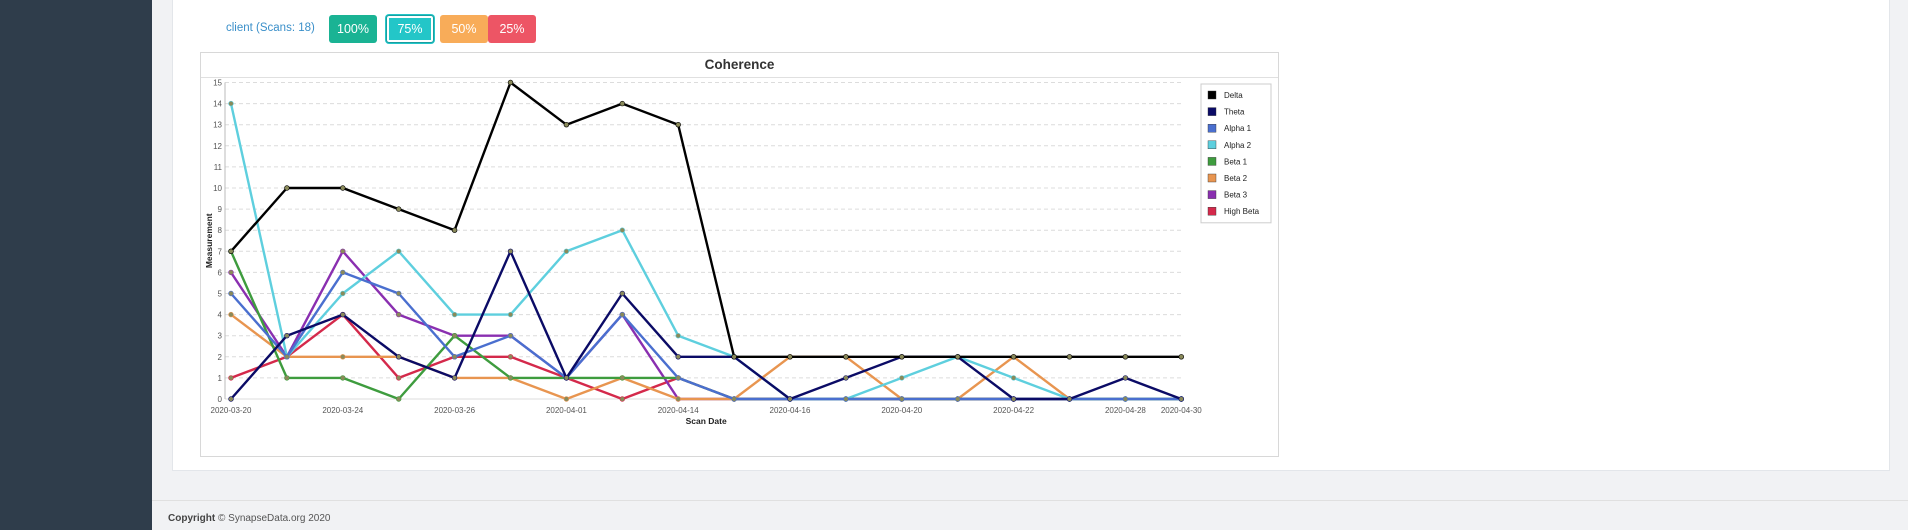 The width and height of the screenshot is (1908, 530). I want to click on x-tick-label: 2020-03-24, so click(342, 410).